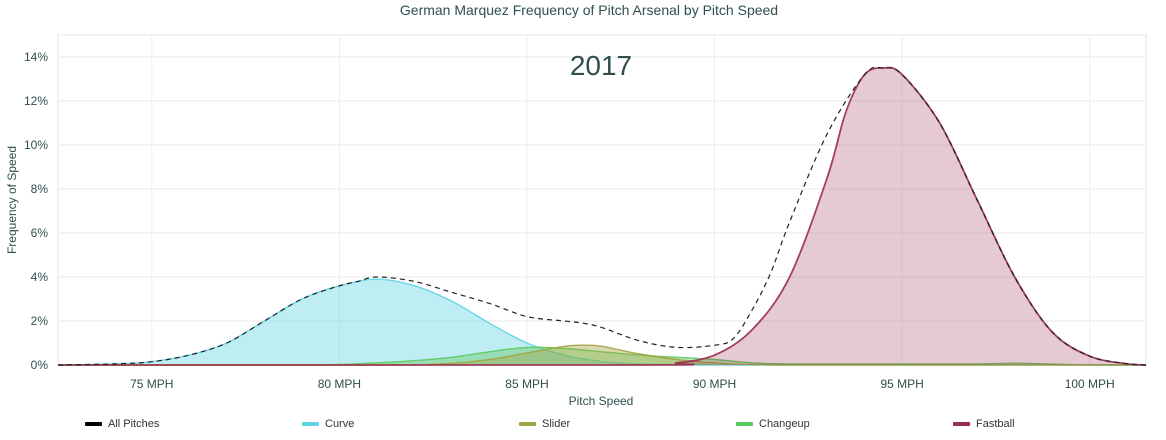 Image resolution: width=1166 pixels, height=440 pixels. What do you see at coordinates (36, 57) in the screenshot?
I see `y-tick-label: 14%` at bounding box center [36, 57].